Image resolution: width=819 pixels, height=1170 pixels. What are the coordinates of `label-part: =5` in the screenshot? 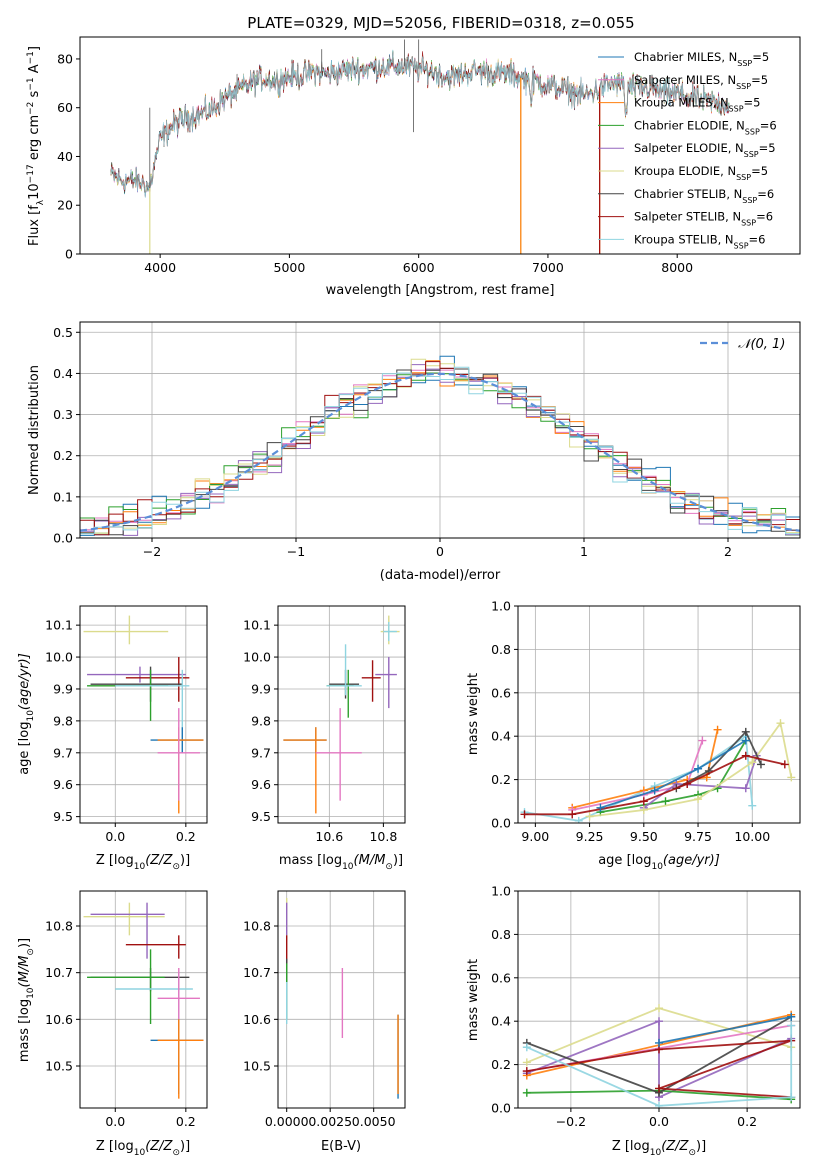 It's located at (759, 171).